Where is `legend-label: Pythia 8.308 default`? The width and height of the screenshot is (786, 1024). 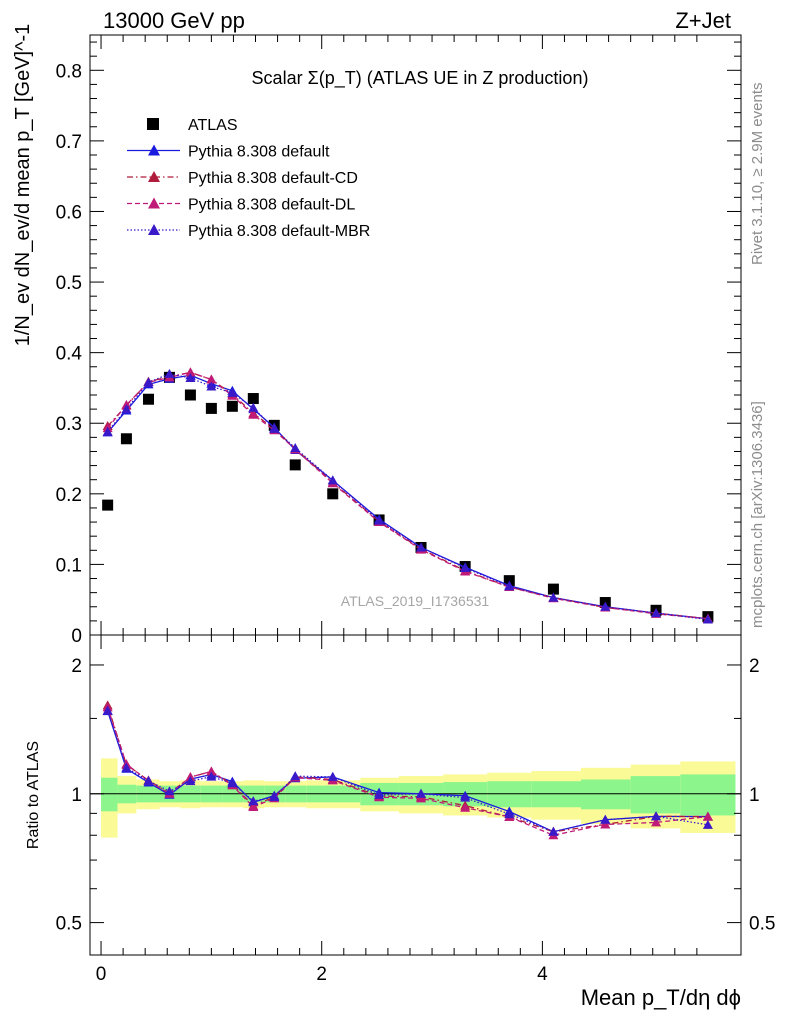
legend-label: Pythia 8.308 default is located at coordinates (259, 152).